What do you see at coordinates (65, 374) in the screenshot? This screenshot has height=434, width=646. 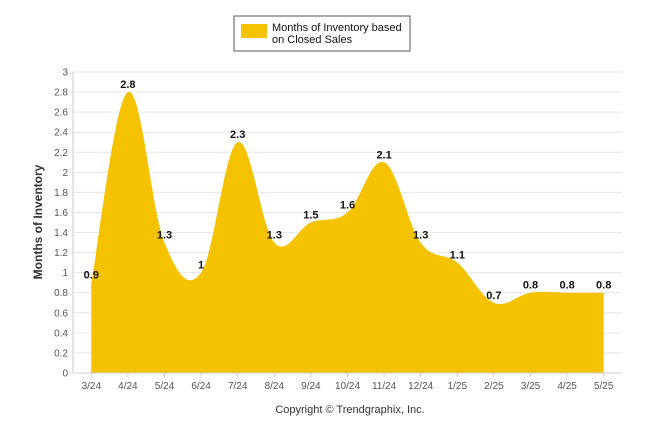 I see `y-tick-label: 0` at bounding box center [65, 374].